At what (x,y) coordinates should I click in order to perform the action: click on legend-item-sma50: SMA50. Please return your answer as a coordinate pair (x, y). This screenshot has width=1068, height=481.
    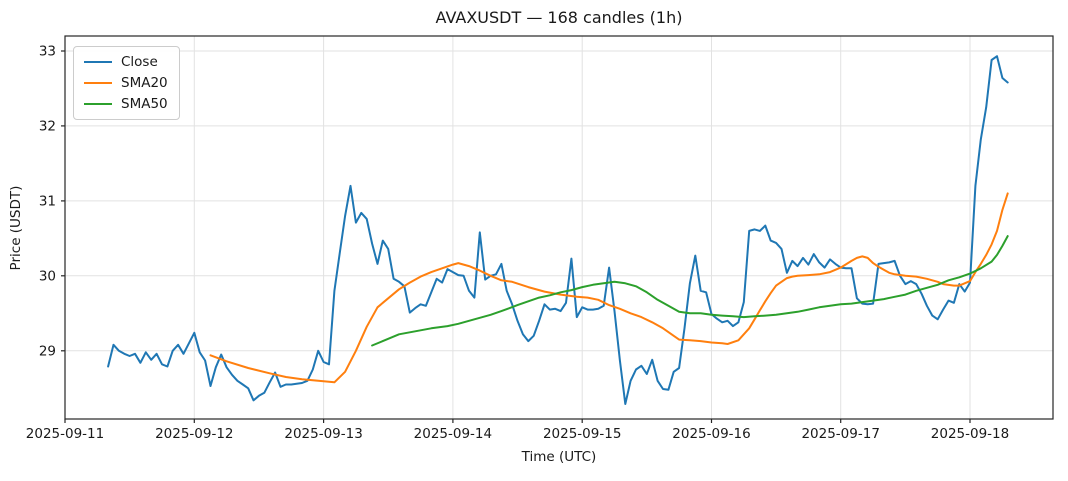
    Looking at the image, I should click on (126, 104).